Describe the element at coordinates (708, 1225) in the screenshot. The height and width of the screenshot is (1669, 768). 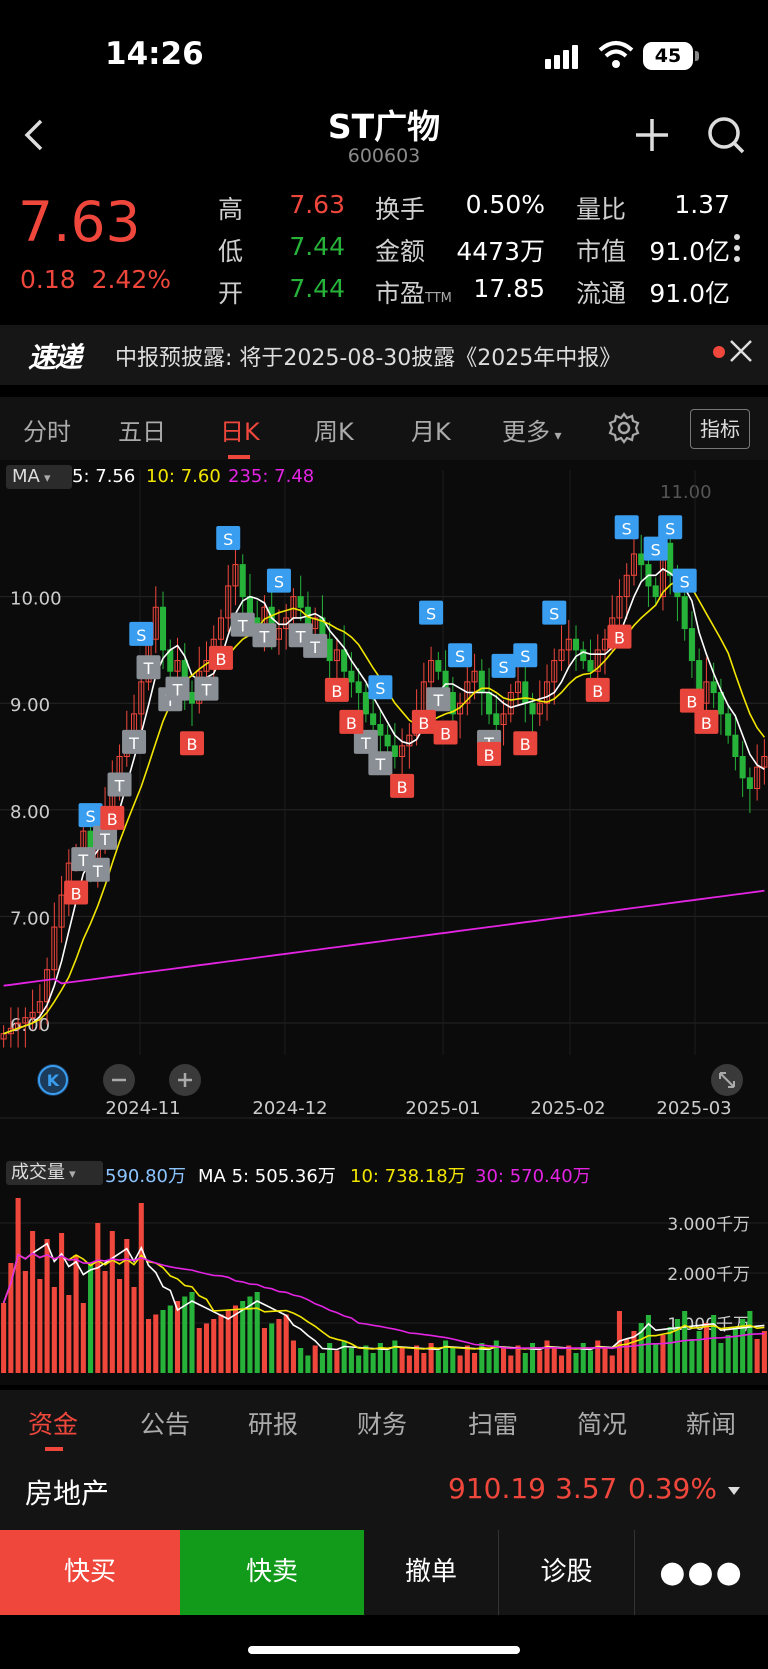
I see `volume-axis-label: 3.000千万` at that location.